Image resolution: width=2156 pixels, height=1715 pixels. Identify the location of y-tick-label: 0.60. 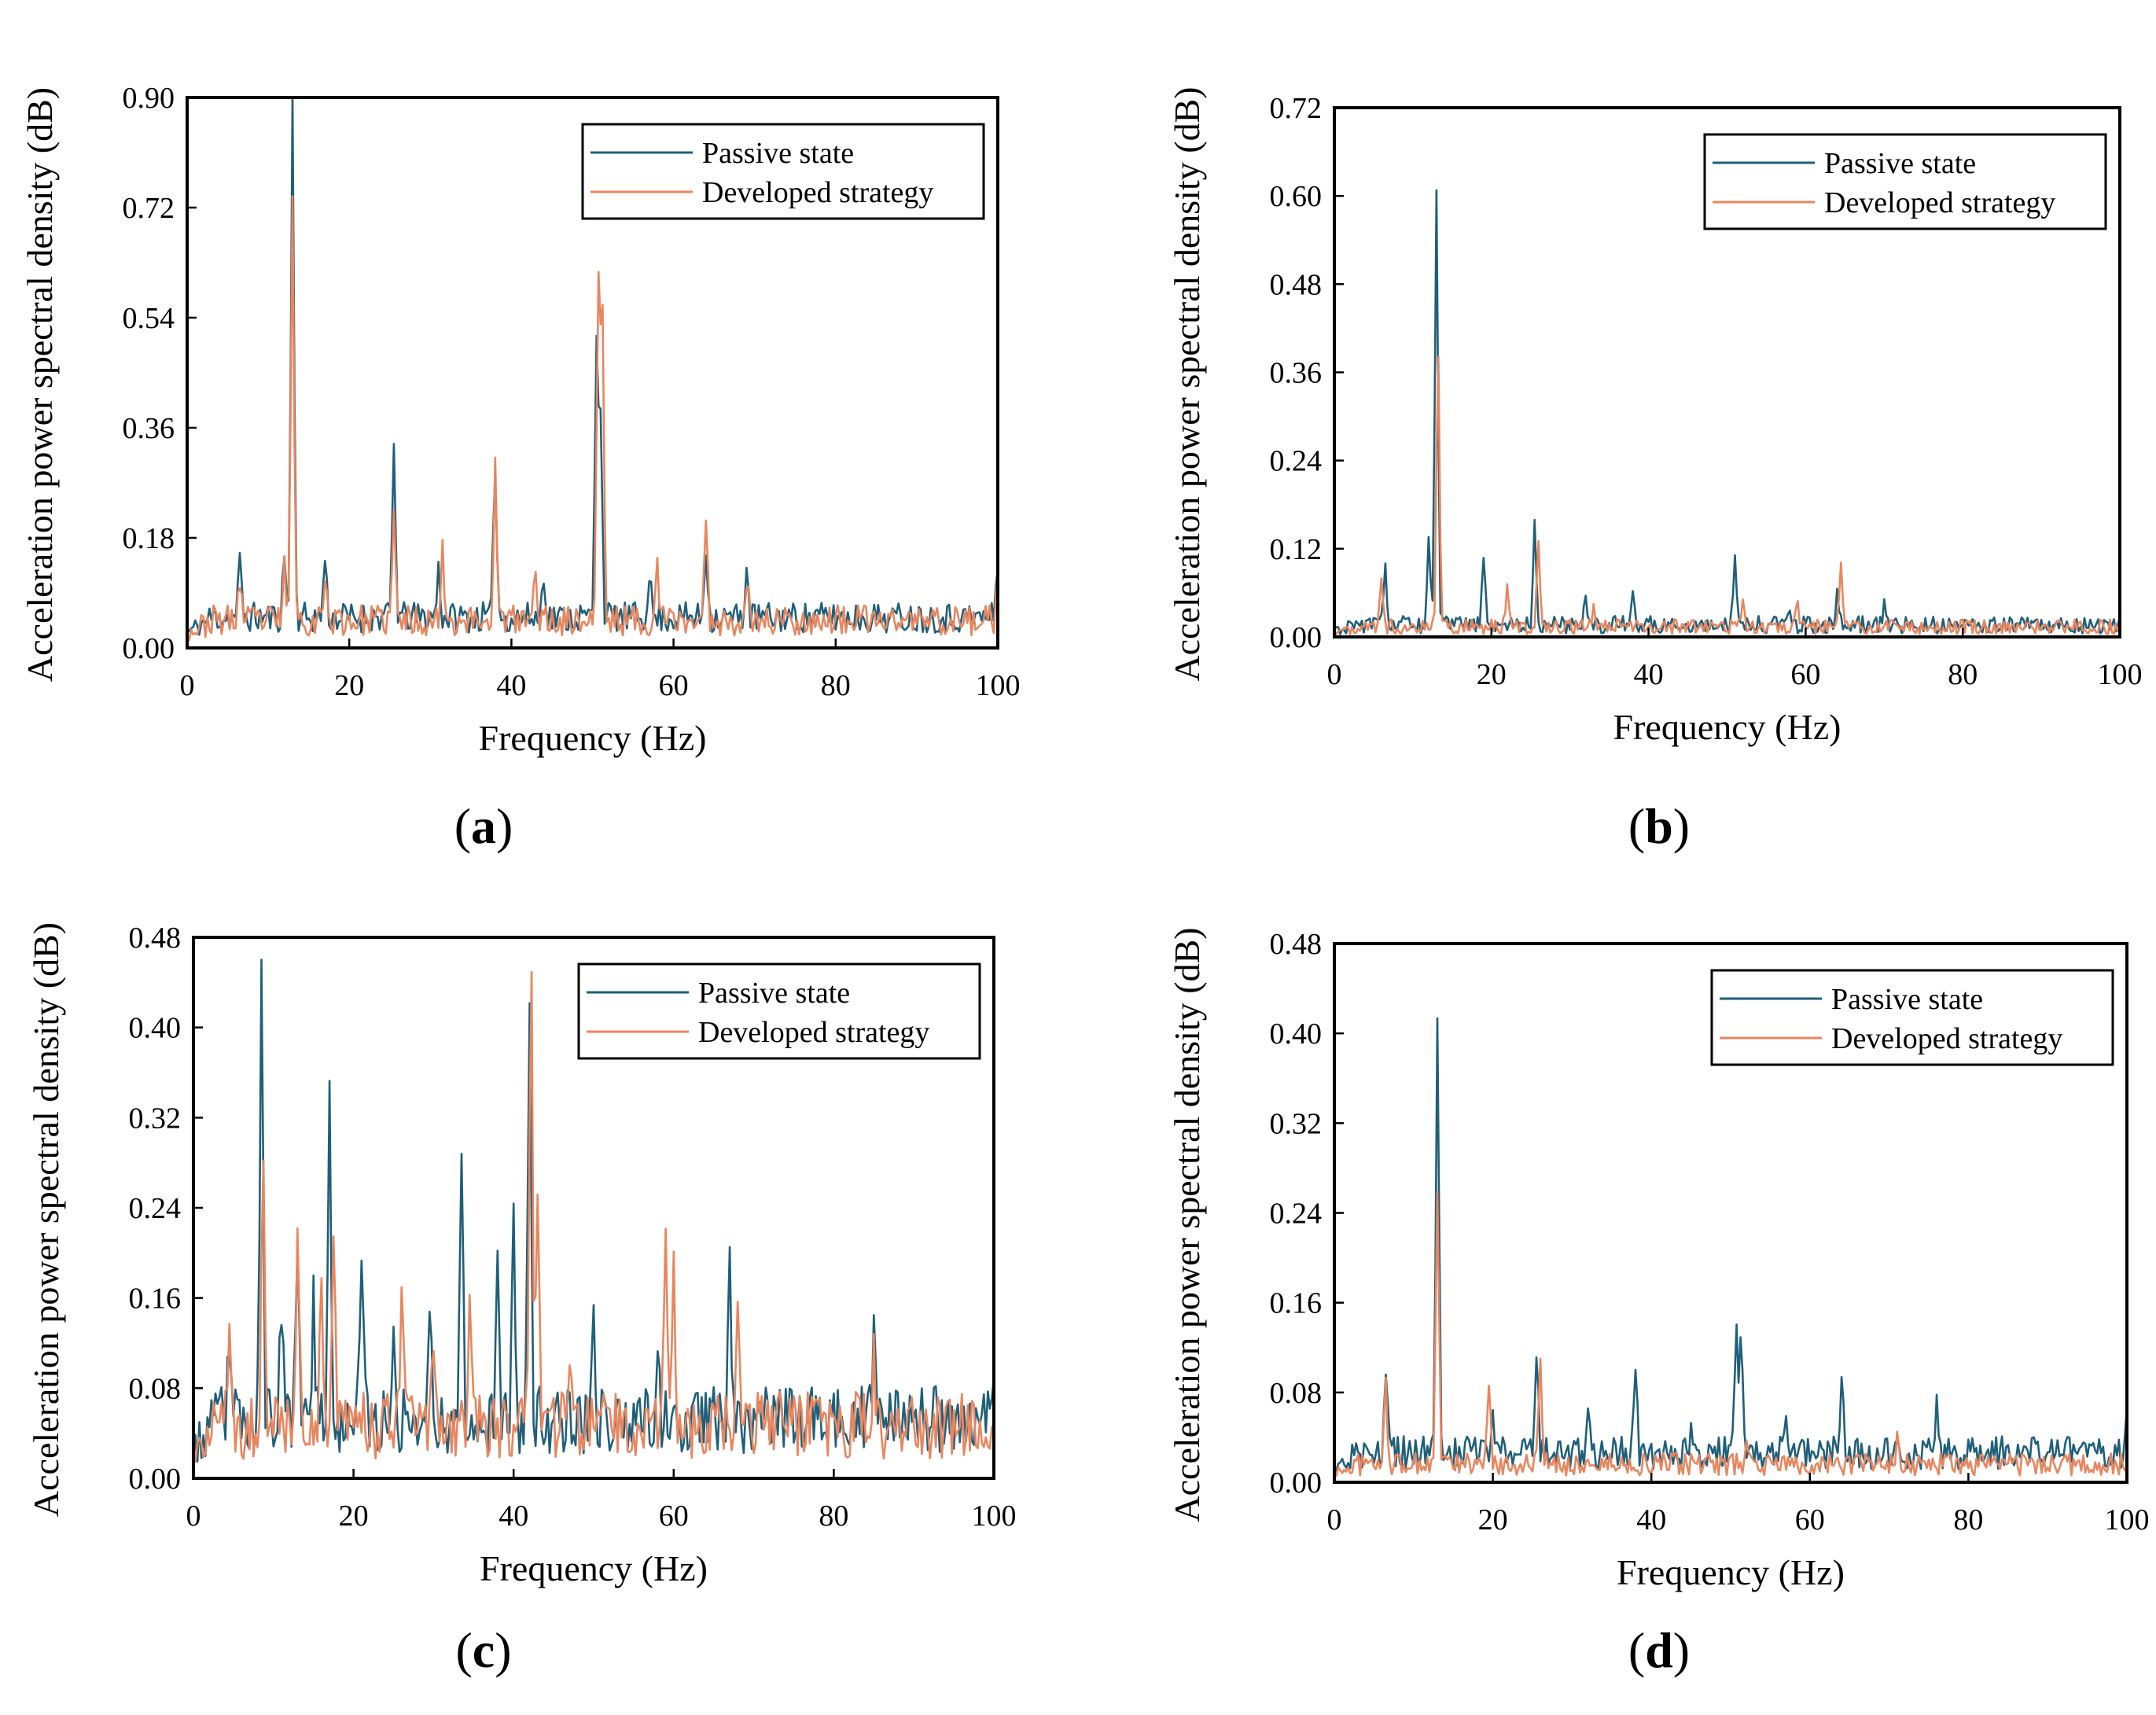
(1296, 196).